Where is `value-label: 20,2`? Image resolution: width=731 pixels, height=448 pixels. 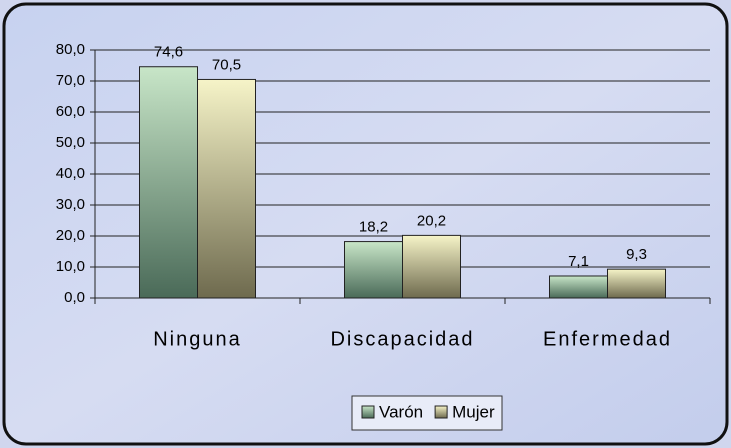 value-label: 20,2 is located at coordinates (431, 220).